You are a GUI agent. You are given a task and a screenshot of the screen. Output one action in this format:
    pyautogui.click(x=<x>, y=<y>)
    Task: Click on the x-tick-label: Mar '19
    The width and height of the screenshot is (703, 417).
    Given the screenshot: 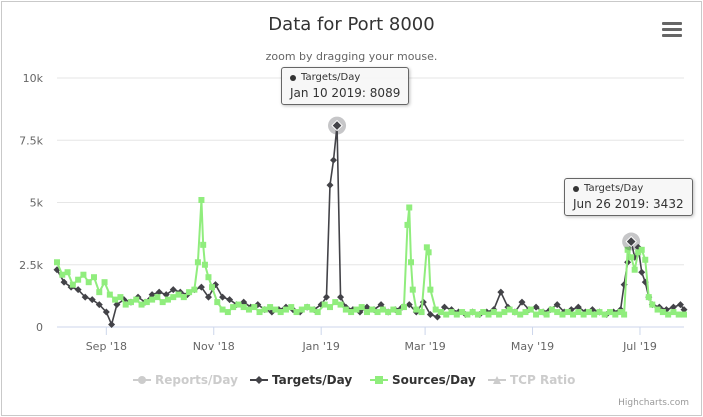 What is the action you would take?
    pyautogui.click(x=424, y=346)
    